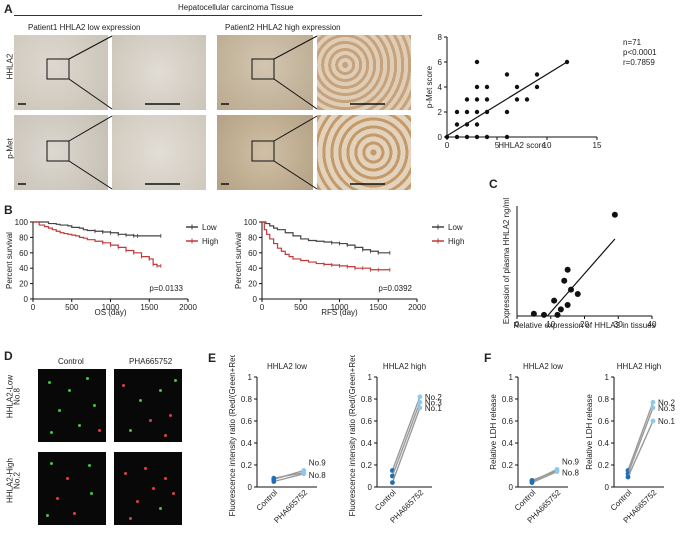 The image size is (685, 534). Describe the element at coordinates (23, 253) in the screenshot. I see `os_b-y-tick-label: 60` at that location.